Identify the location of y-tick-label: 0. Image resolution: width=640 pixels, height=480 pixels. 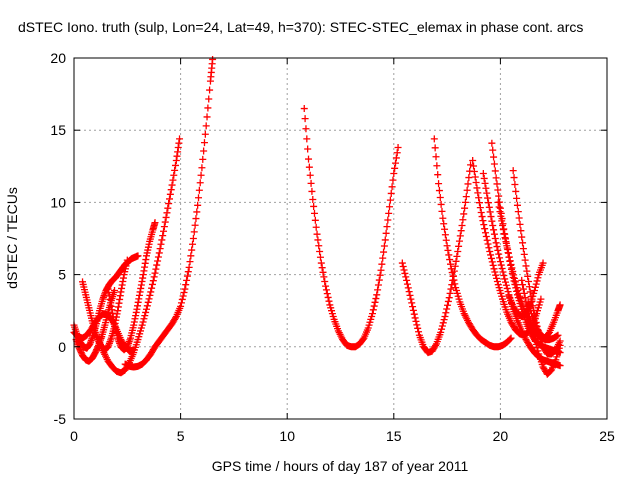
(62, 347).